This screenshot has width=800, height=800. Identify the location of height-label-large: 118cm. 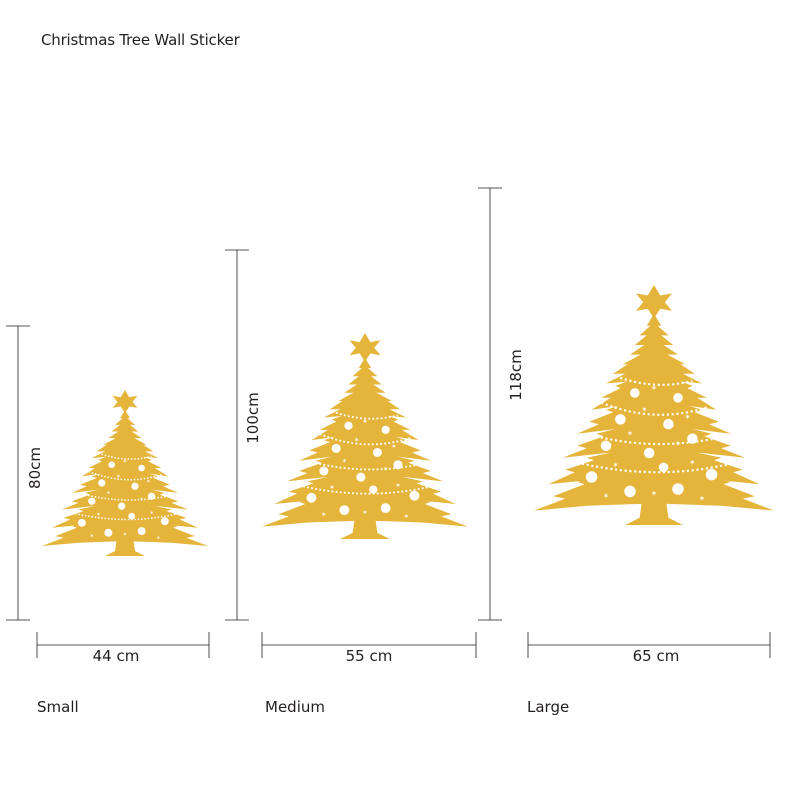
(516, 375).